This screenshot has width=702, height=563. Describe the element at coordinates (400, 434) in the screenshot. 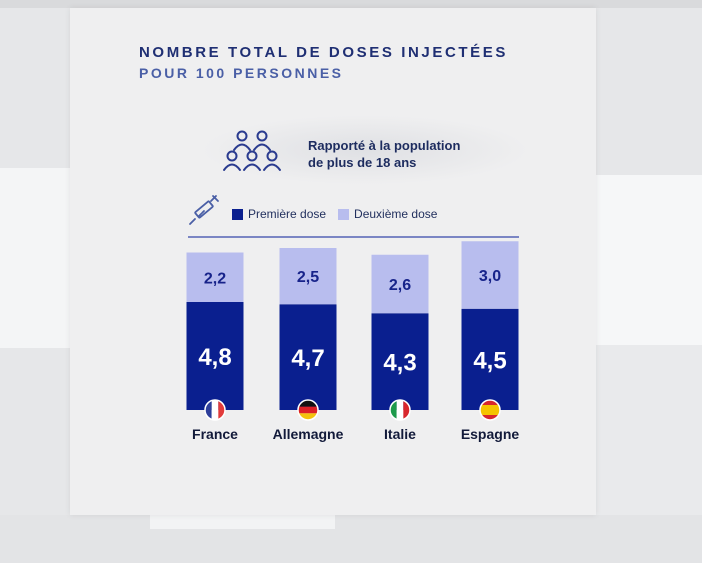

I see `category-label-italie: Italie` at that location.